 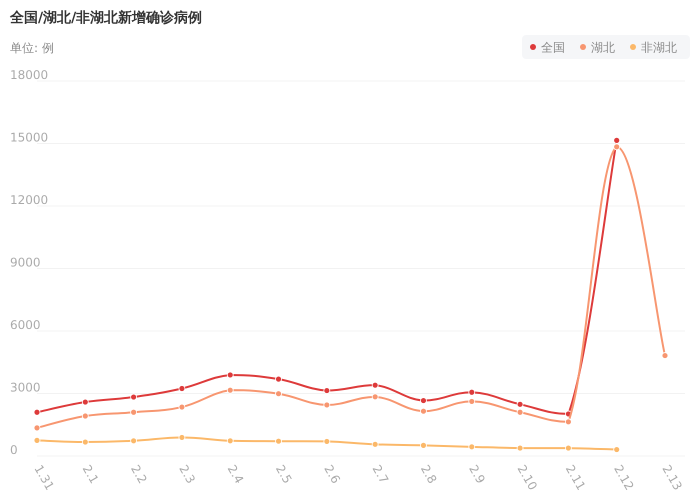 What do you see at coordinates (187, 474) in the screenshot?
I see `x-tick-label: 2.3` at bounding box center [187, 474].